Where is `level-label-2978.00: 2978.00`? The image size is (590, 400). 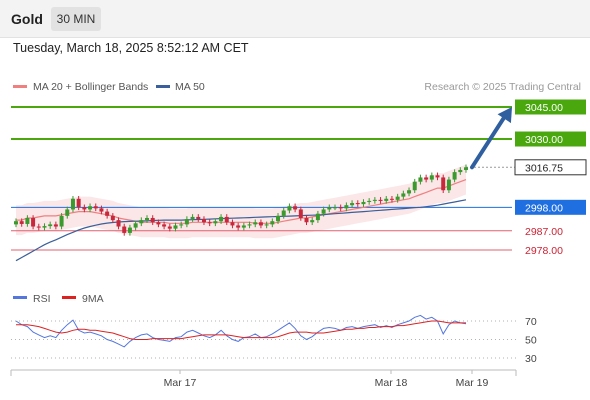
level-label-2978.00: 2978.00 is located at coordinates (544, 251).